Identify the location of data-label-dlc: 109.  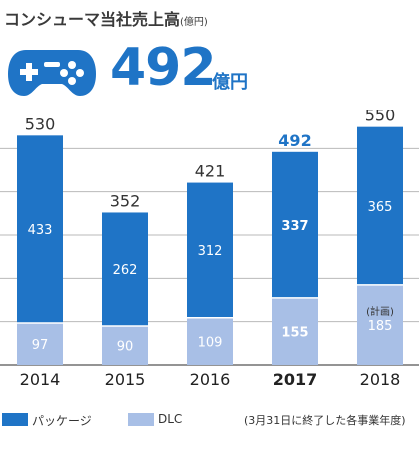
(210, 342).